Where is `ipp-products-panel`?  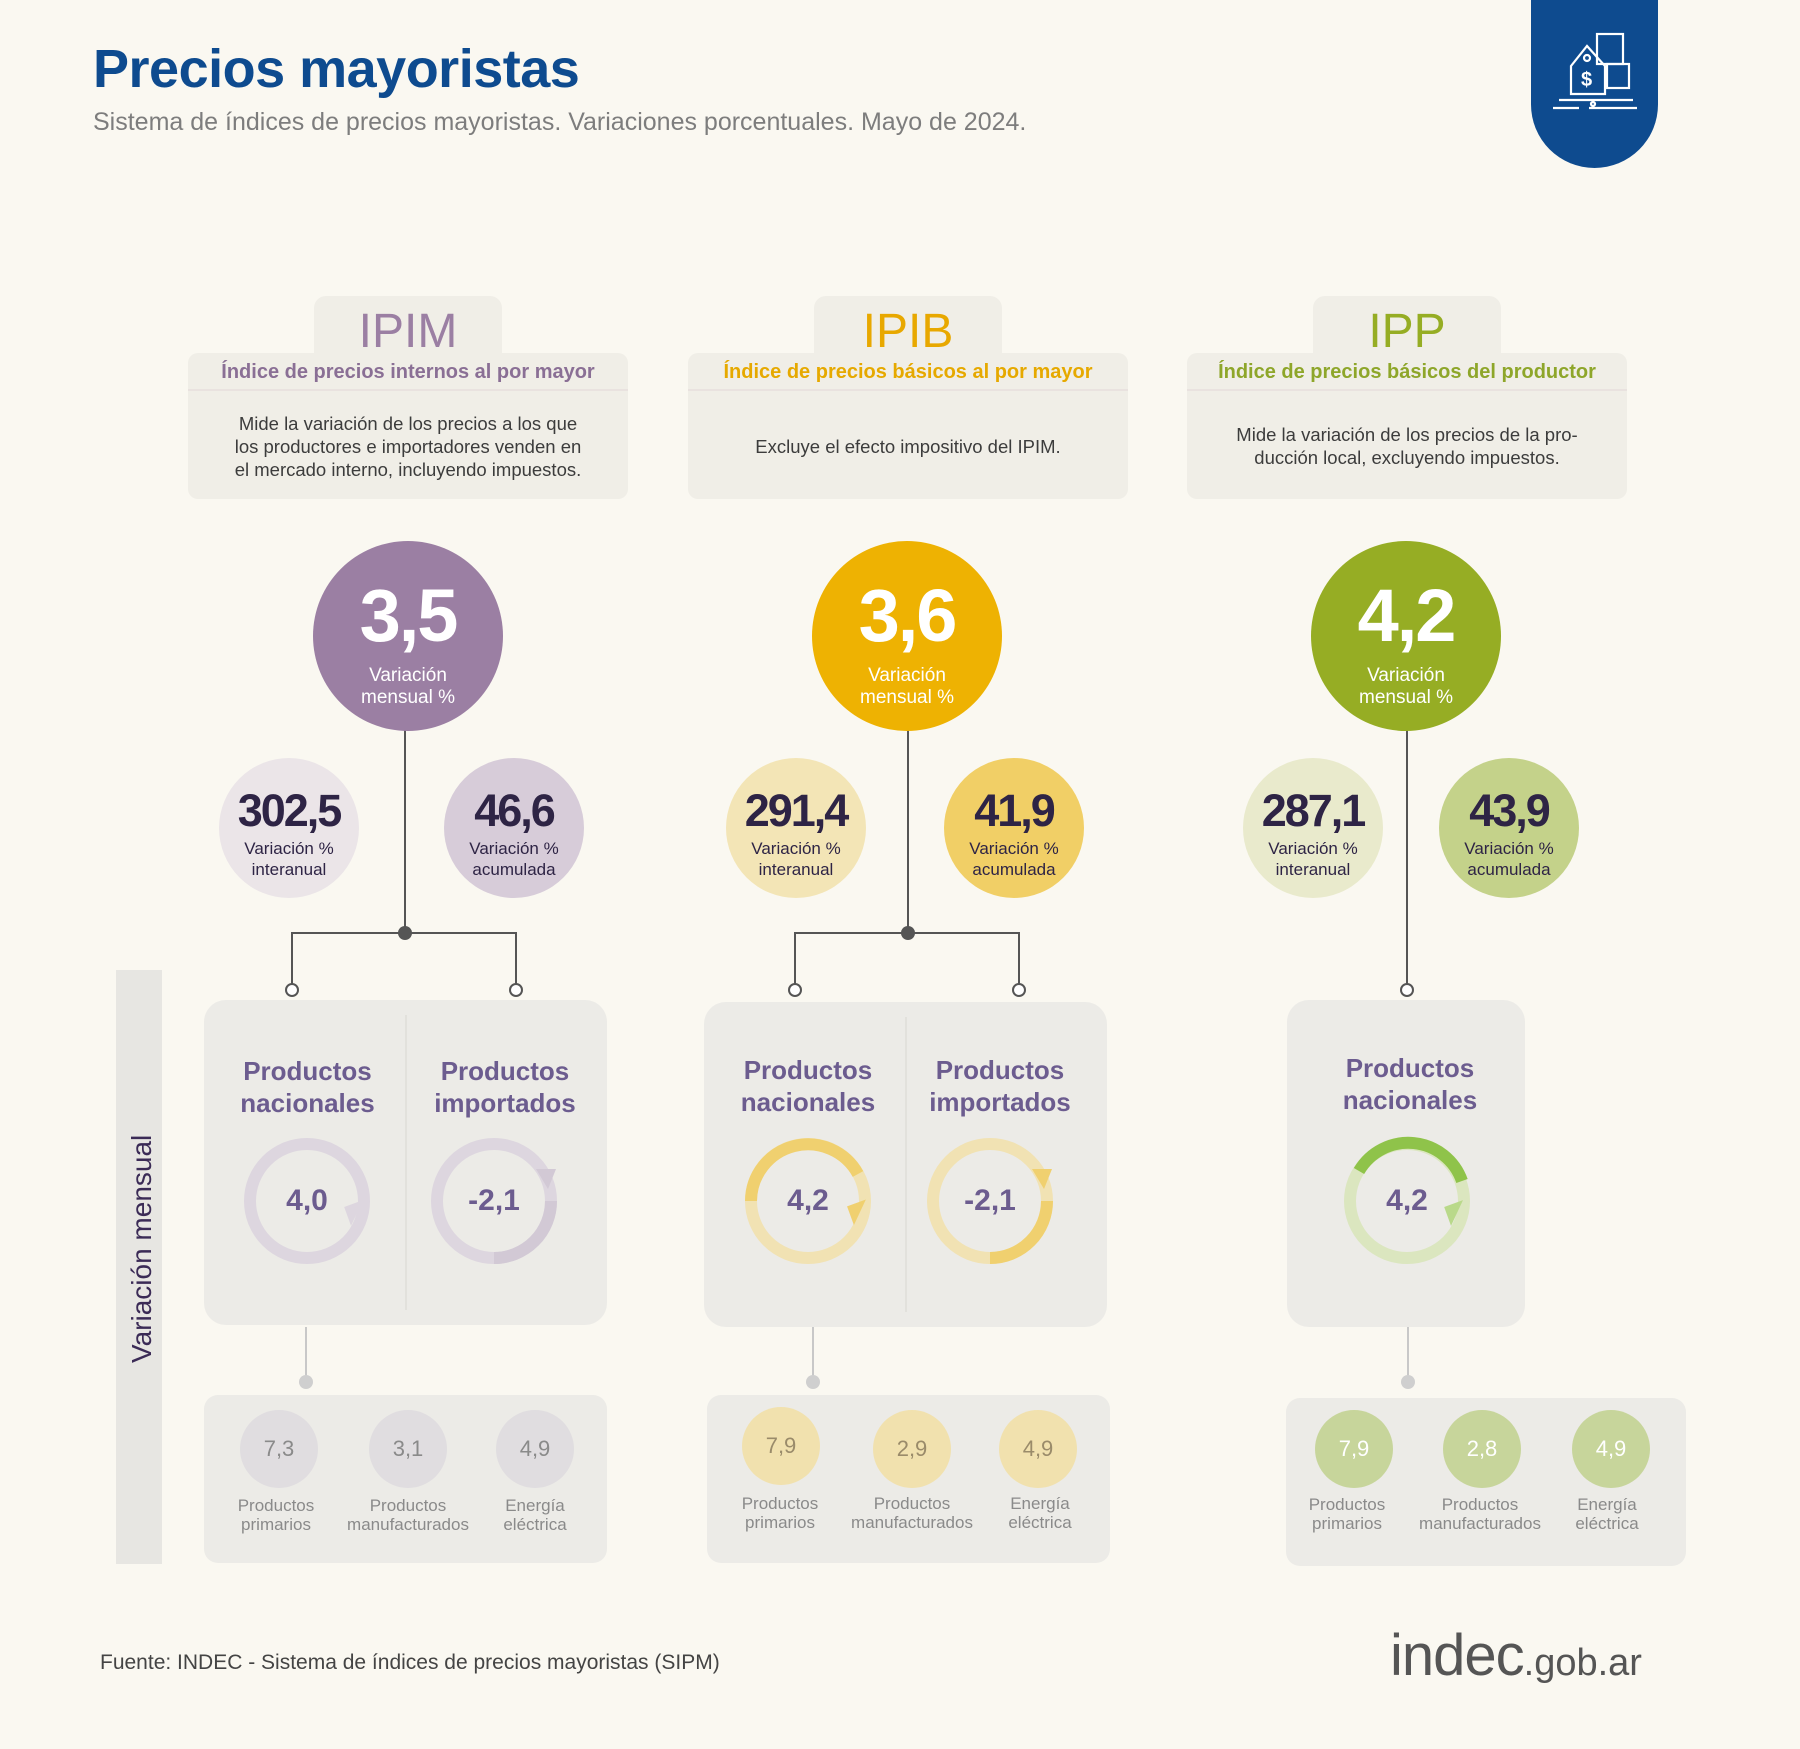
ipp-products-panel is located at coordinates (1406, 1163).